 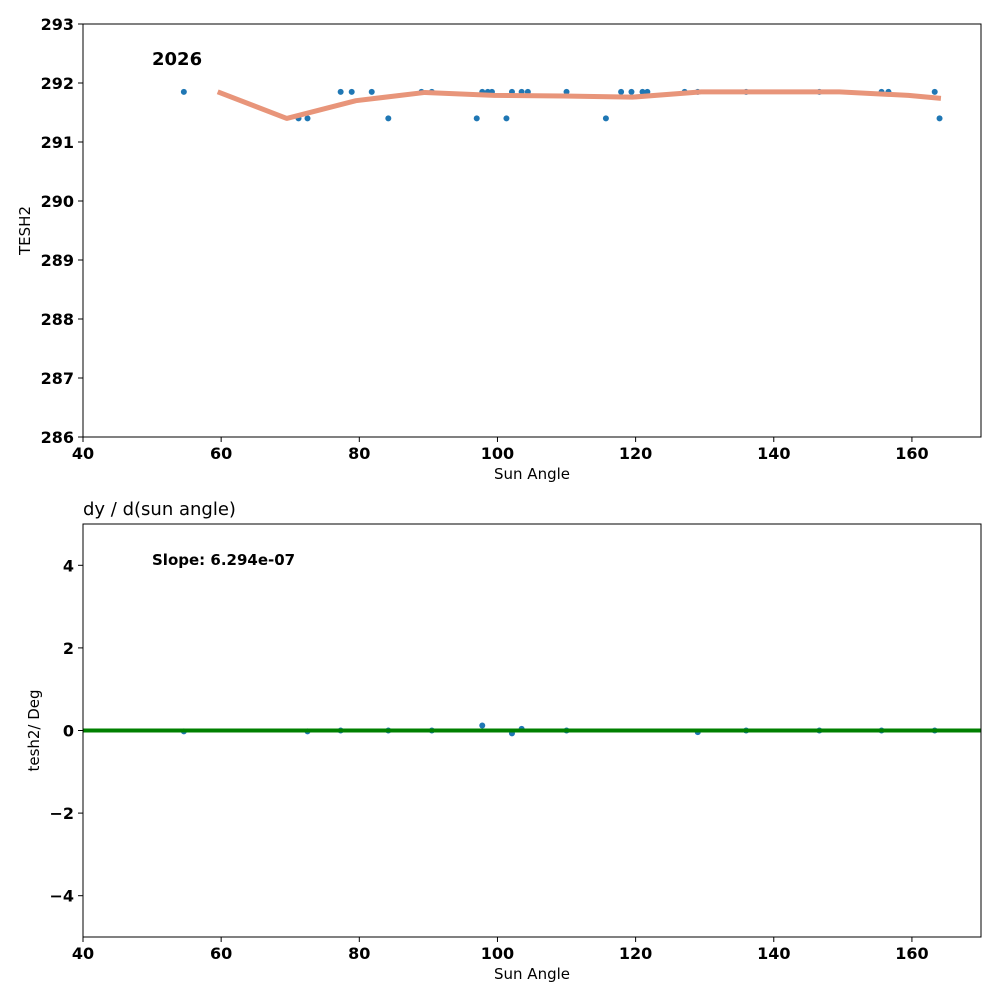 What do you see at coordinates (57, 260) in the screenshot?
I see `y-tick-label: 289` at bounding box center [57, 260].